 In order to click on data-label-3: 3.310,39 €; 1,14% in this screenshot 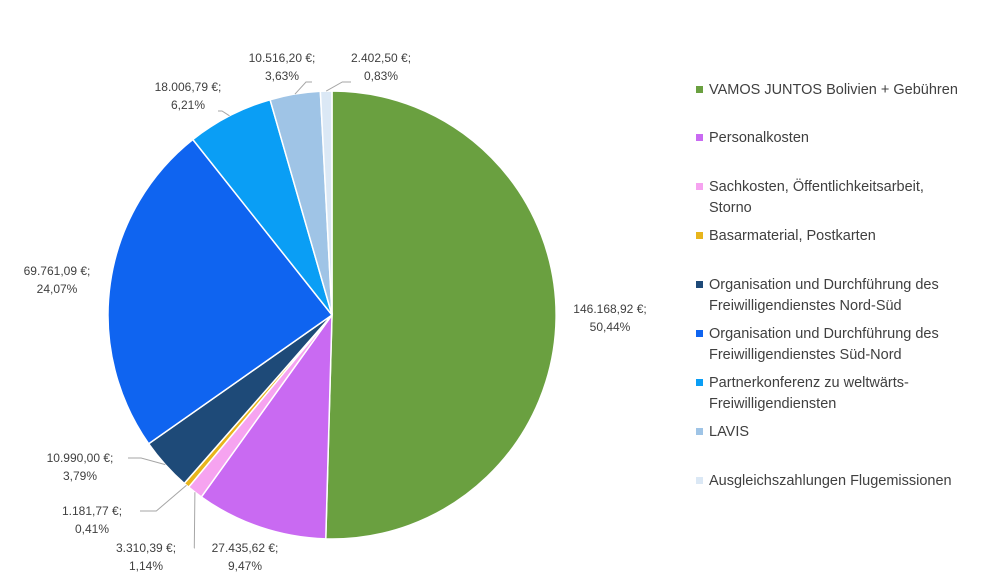, I will do `click(146, 557)`.